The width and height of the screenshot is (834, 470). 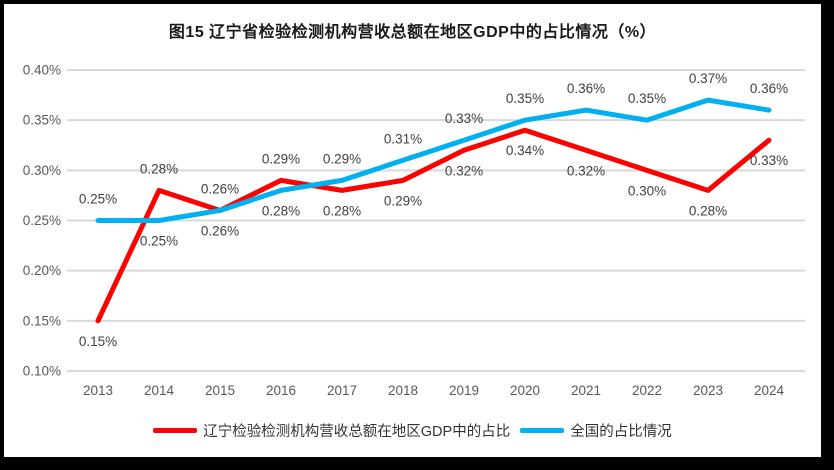 I want to click on x-axis-tick-label: 2017, so click(x=342, y=390).